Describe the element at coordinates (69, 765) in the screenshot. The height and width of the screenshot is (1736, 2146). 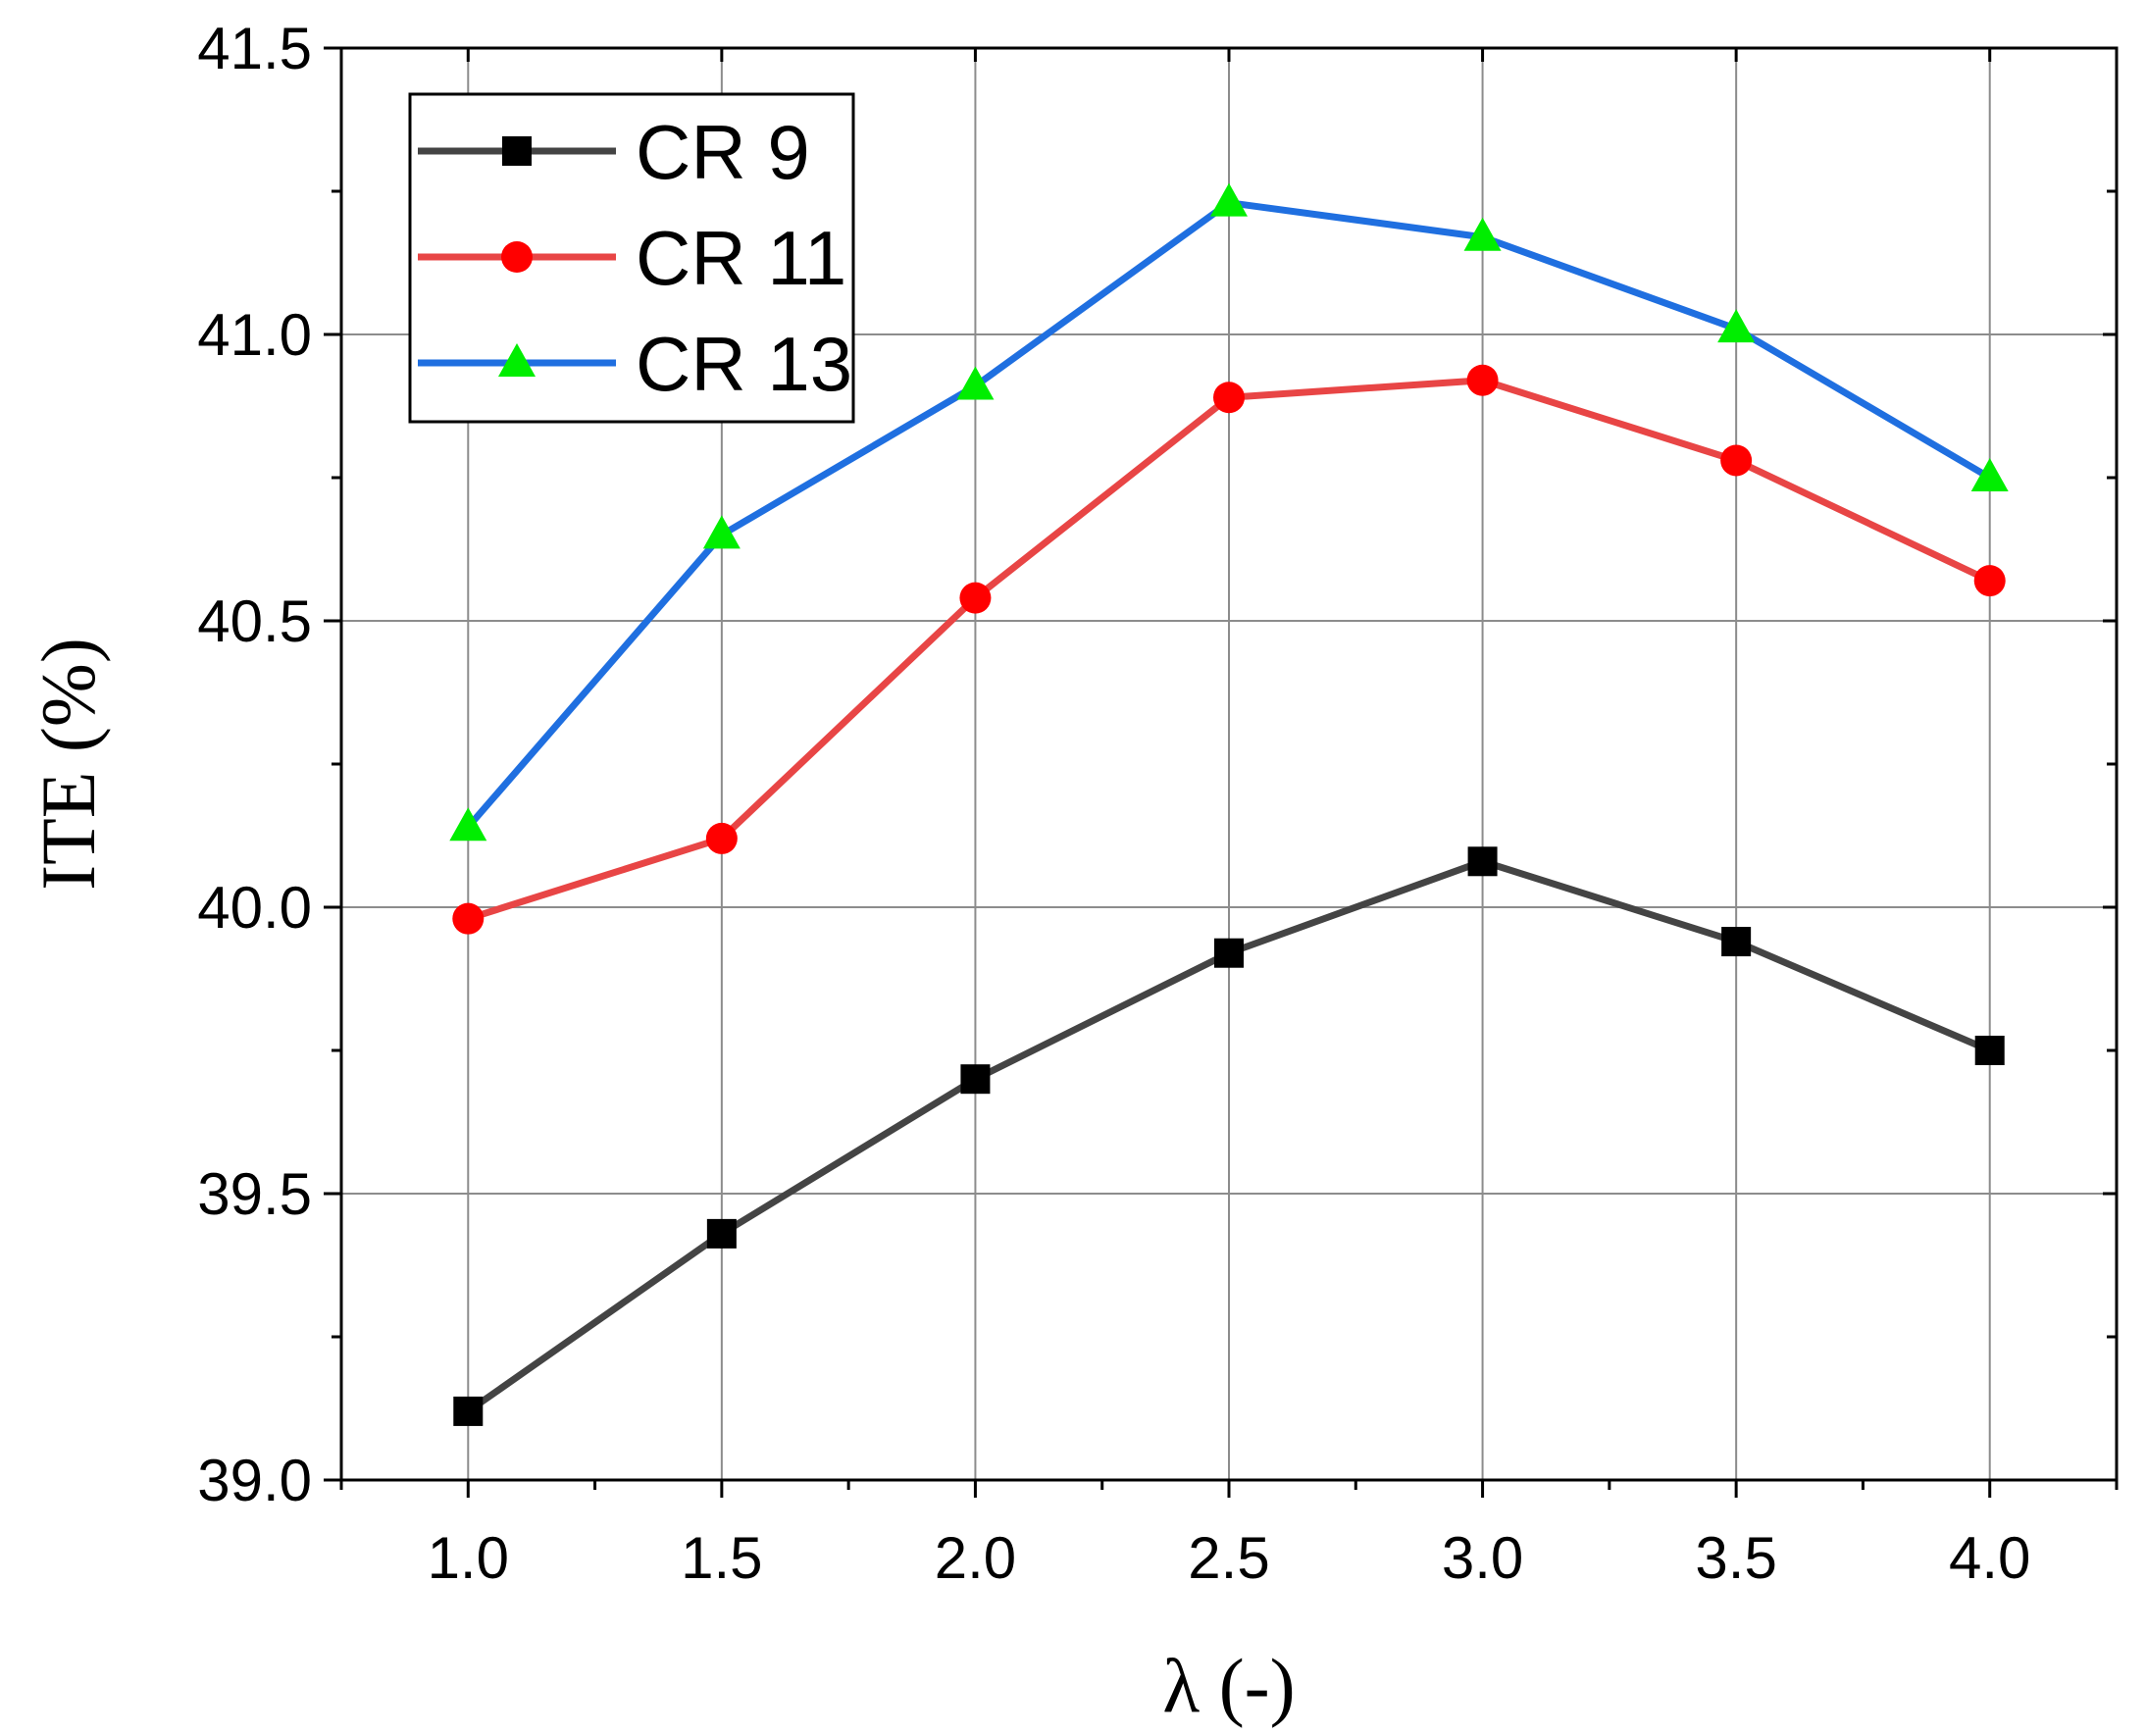
I see `y-axis-title: ITE (%)` at that location.